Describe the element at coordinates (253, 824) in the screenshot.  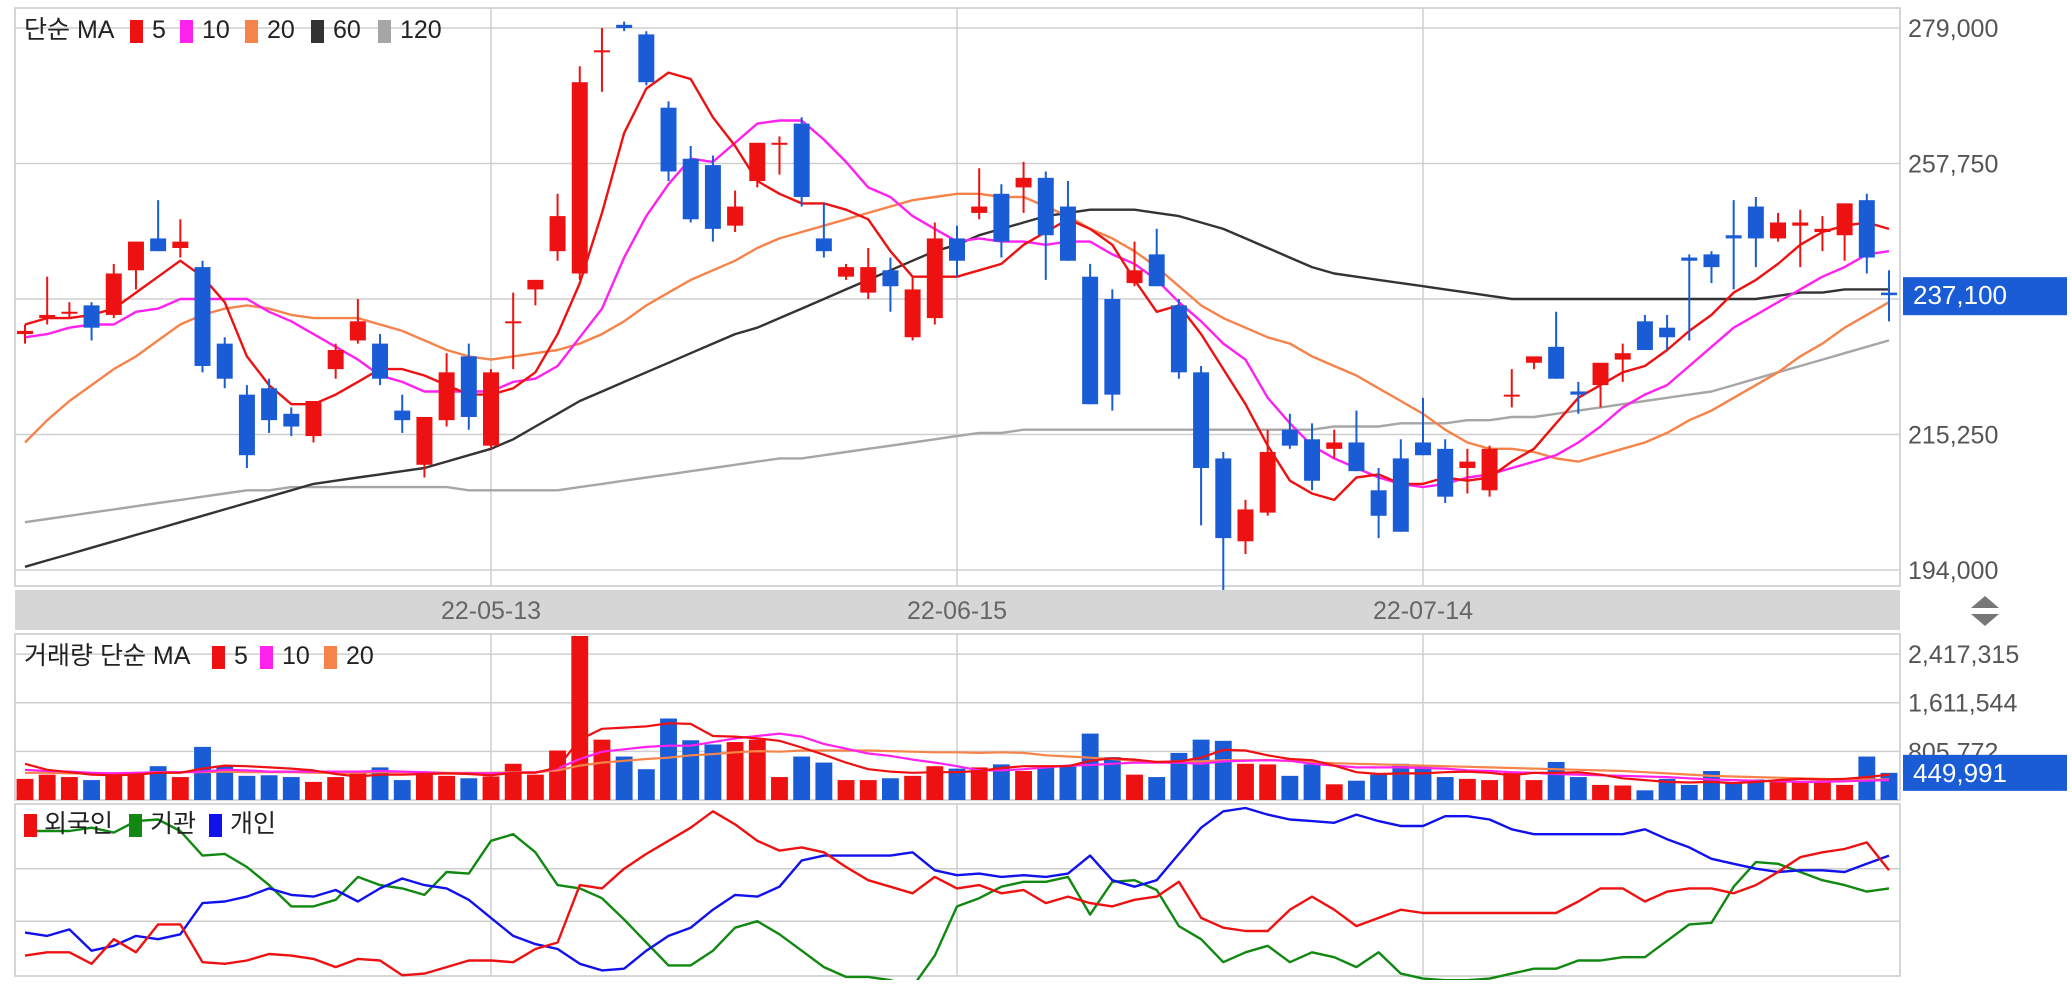
I see `individual-legend-label: 개인` at that location.